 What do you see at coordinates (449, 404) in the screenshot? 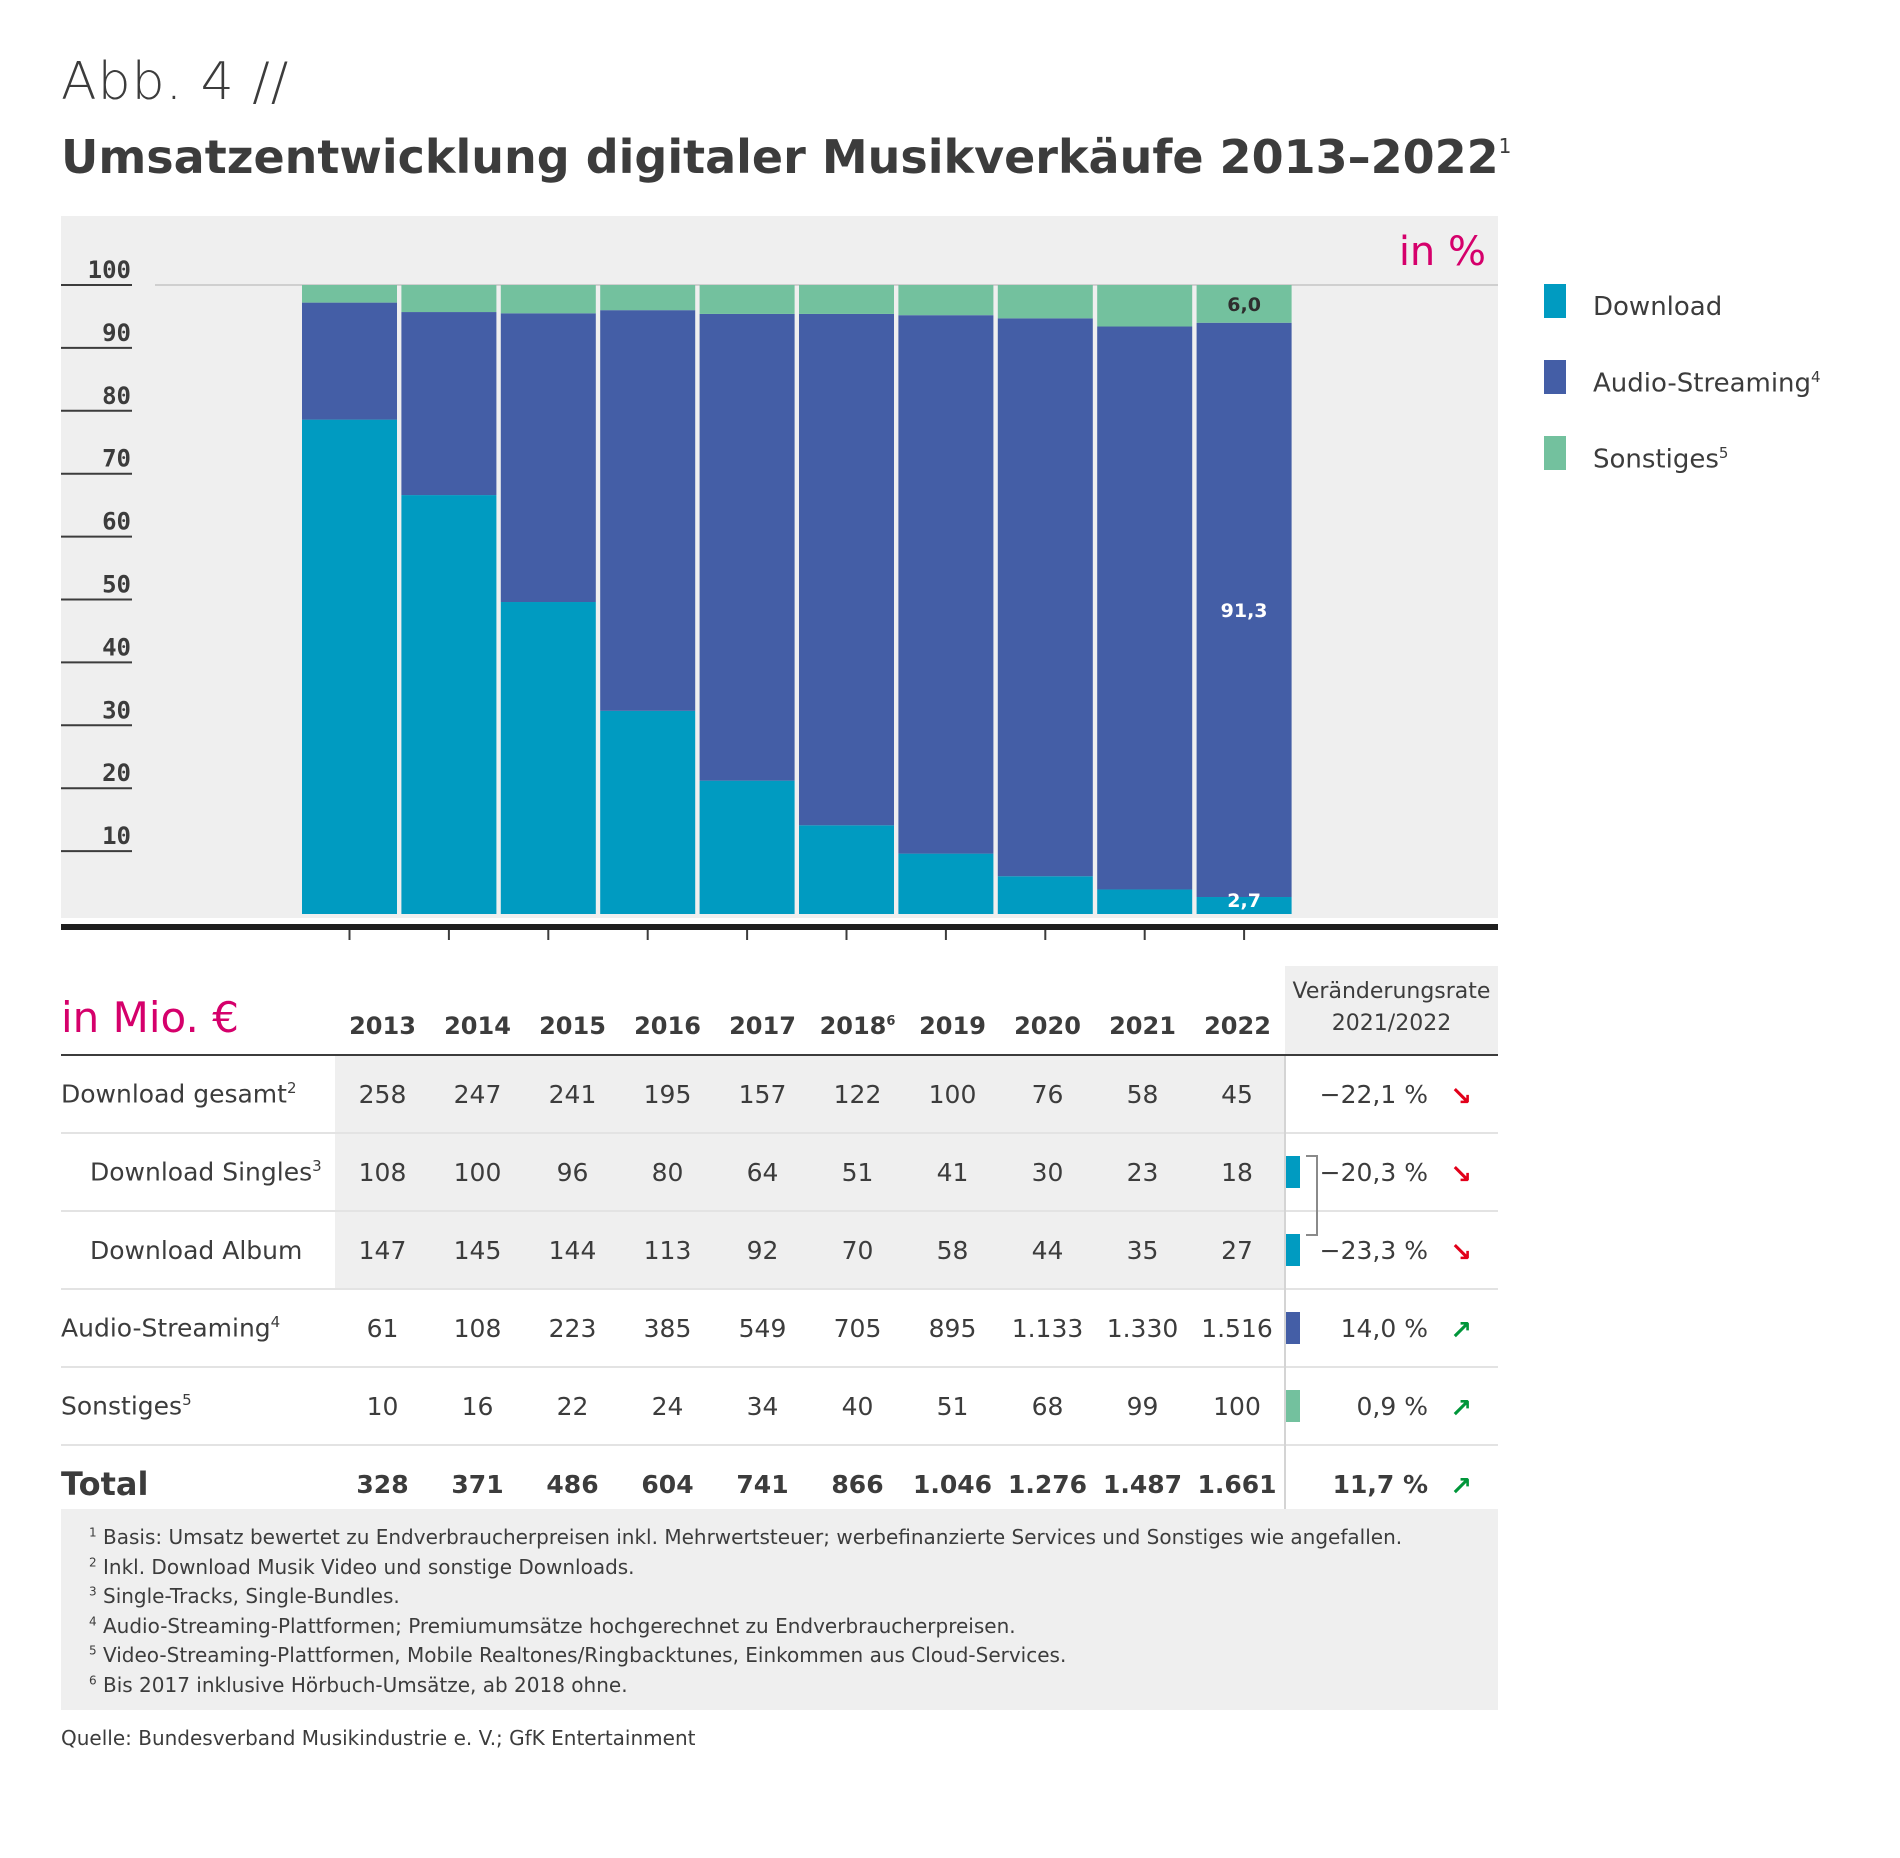
I see `bar-audio-streaming-2014` at bounding box center [449, 404].